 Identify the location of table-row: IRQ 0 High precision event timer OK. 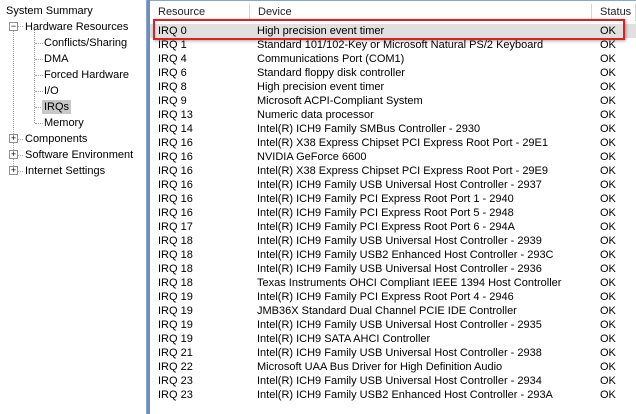
(393, 31).